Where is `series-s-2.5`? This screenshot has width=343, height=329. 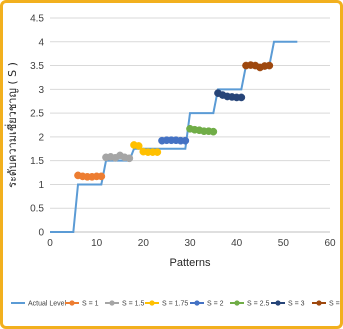 series-s-2.5 is located at coordinates (202, 130).